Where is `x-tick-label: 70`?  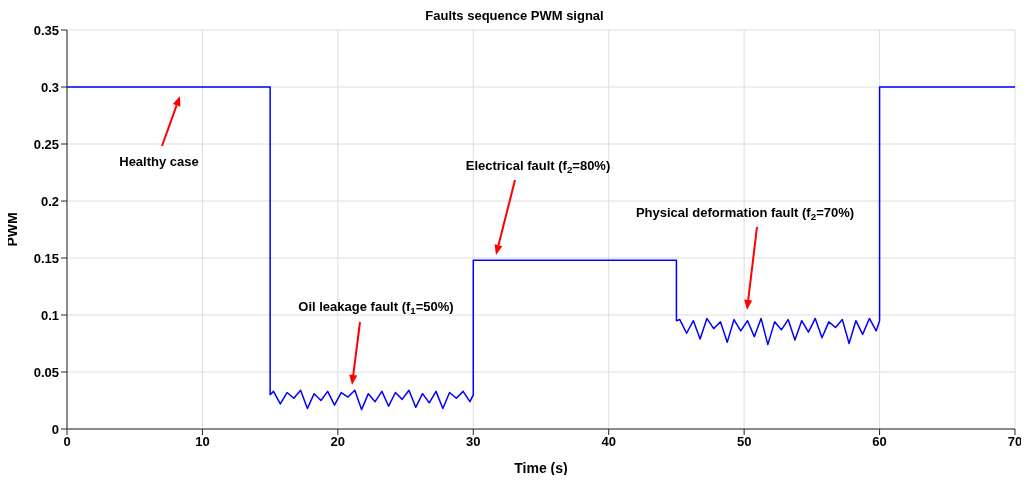
x-tick-label: 70 is located at coordinates (1015, 442).